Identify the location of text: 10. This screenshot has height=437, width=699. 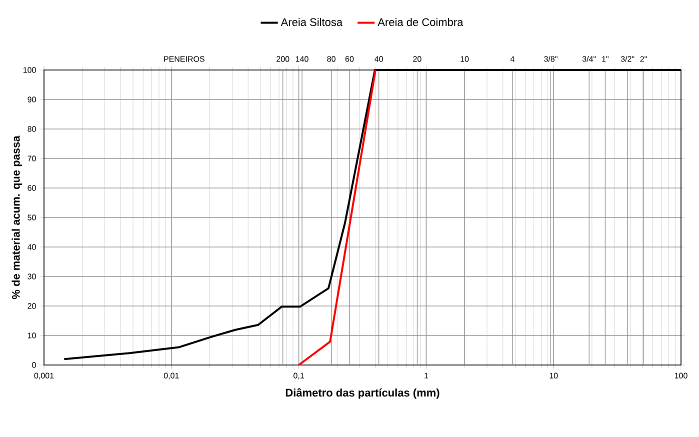
(464, 59).